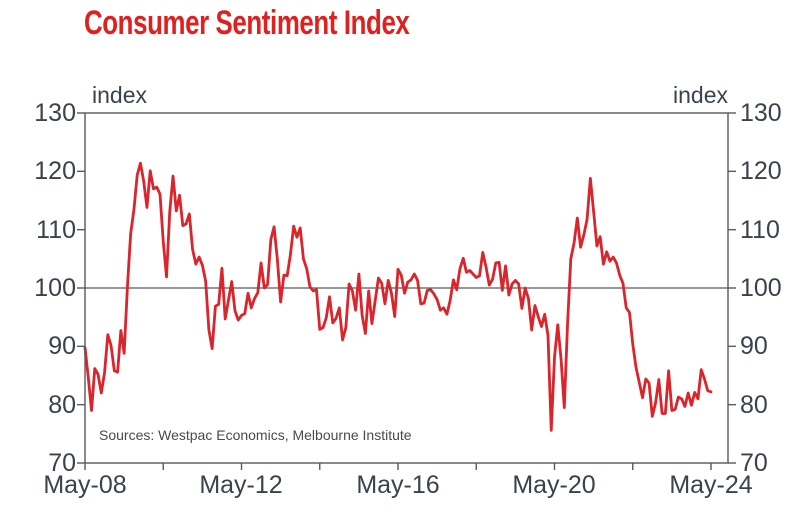 This screenshot has width=793, height=518. What do you see at coordinates (56, 230) in the screenshot?
I see `y-tick-label-left-110: 110` at bounding box center [56, 230].